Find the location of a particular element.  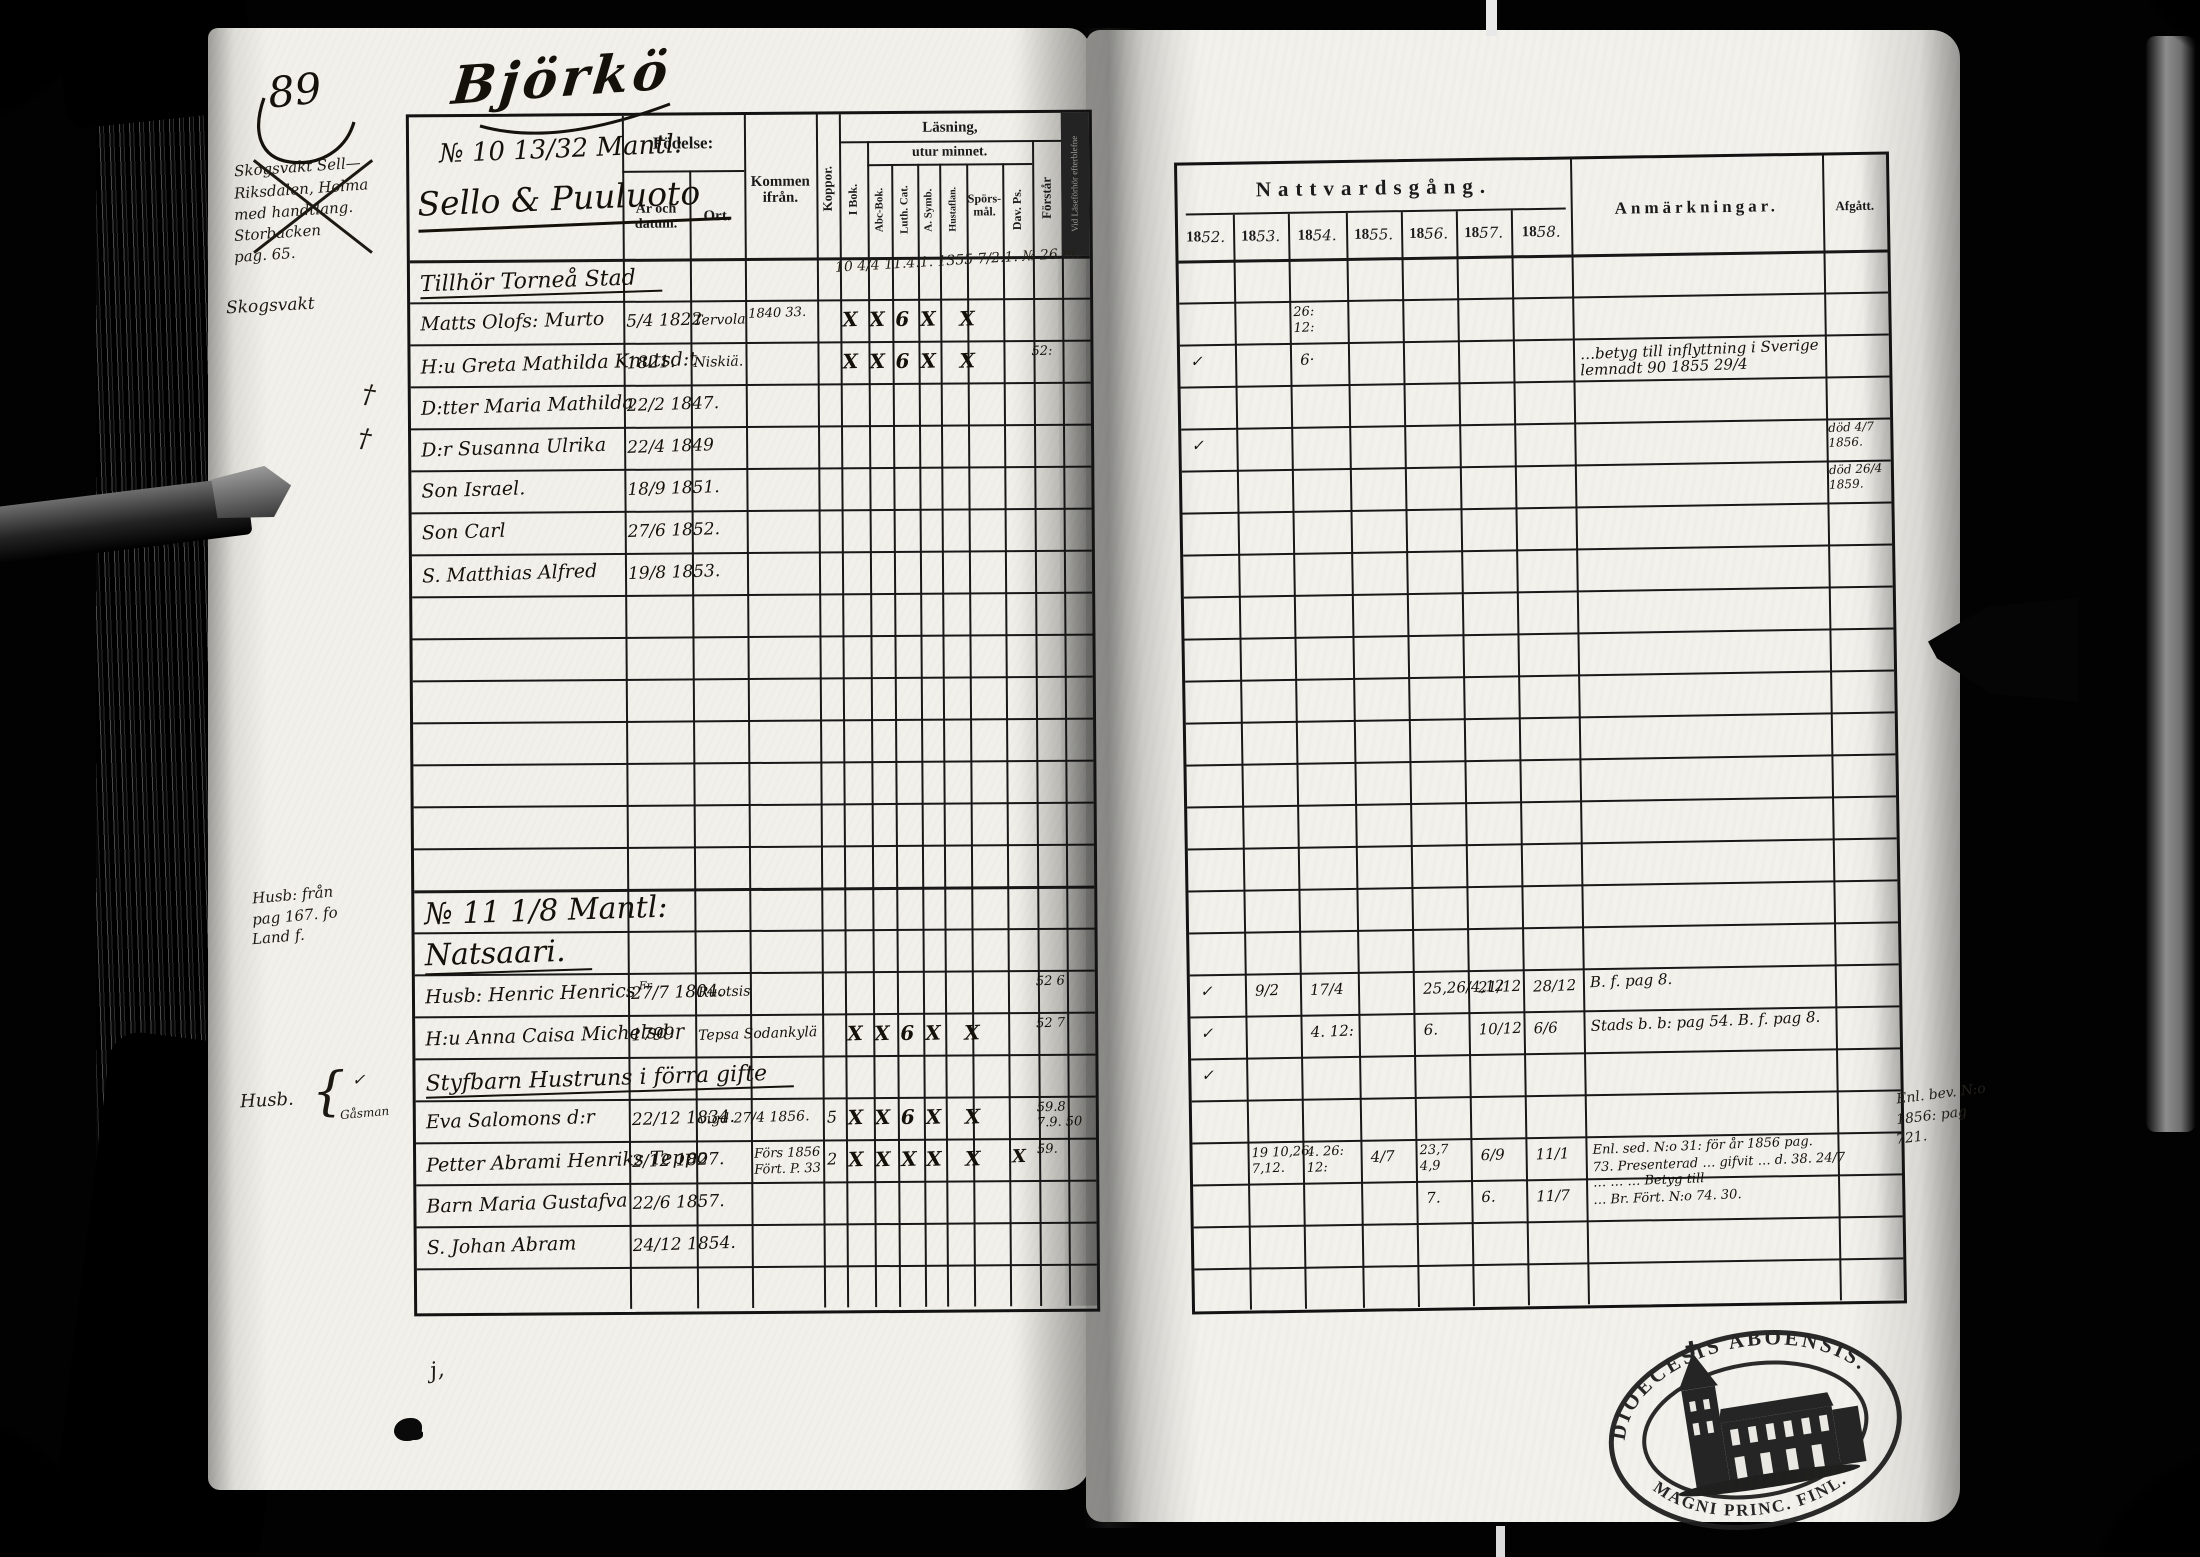

person-name: S. Matthias Alfred is located at coordinates (509, 573).